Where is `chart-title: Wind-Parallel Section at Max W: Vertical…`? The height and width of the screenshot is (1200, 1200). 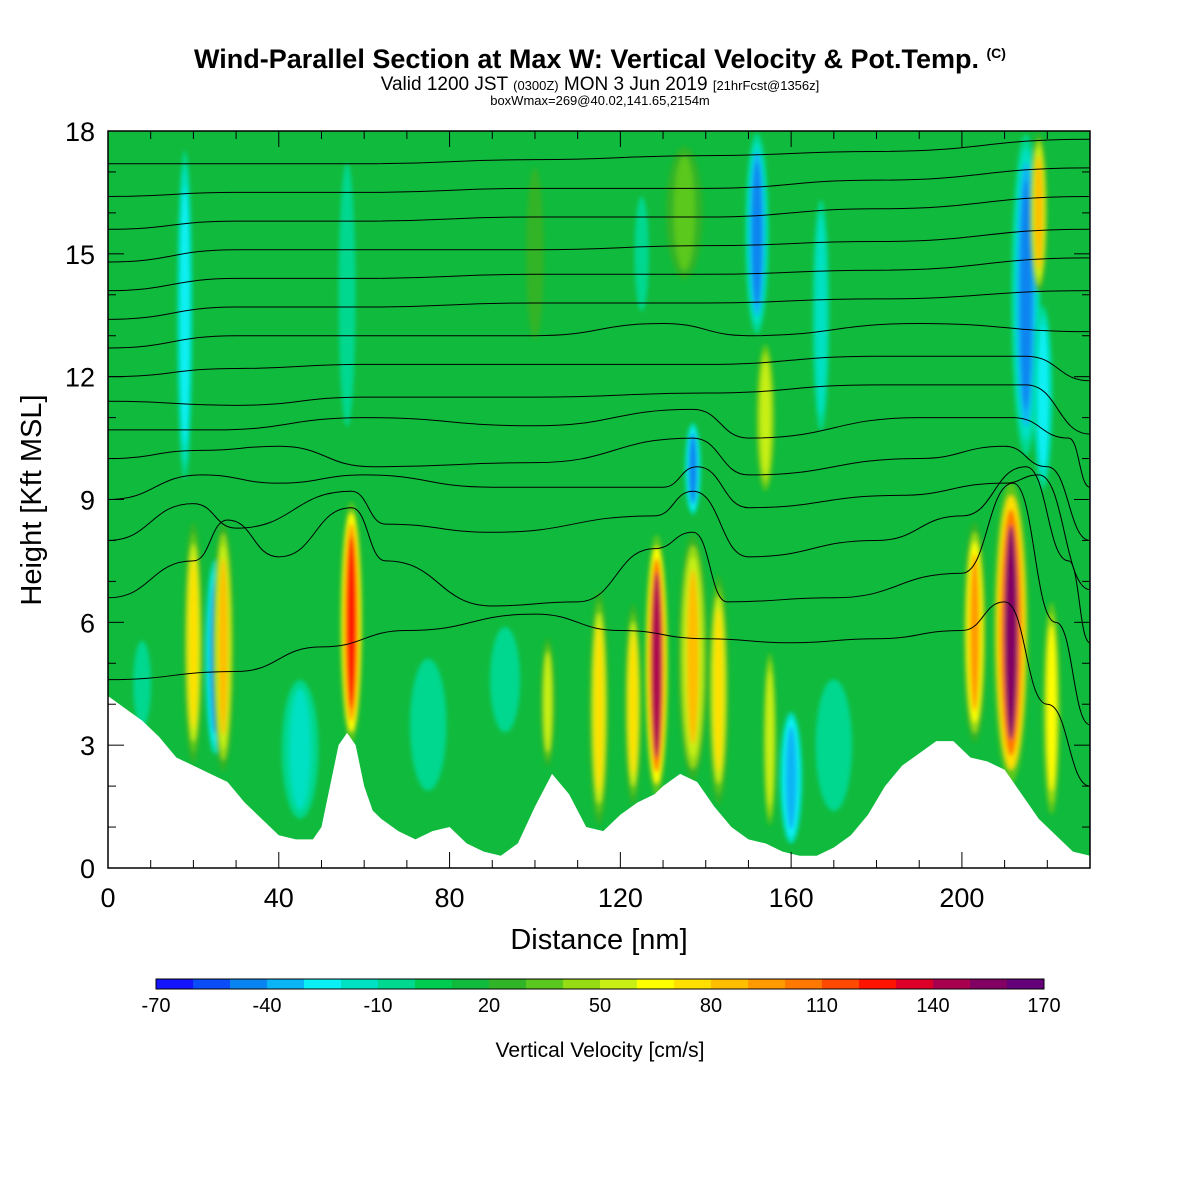
chart-title: Wind-Parallel Section at Max W: Vertical… is located at coordinates (600, 59).